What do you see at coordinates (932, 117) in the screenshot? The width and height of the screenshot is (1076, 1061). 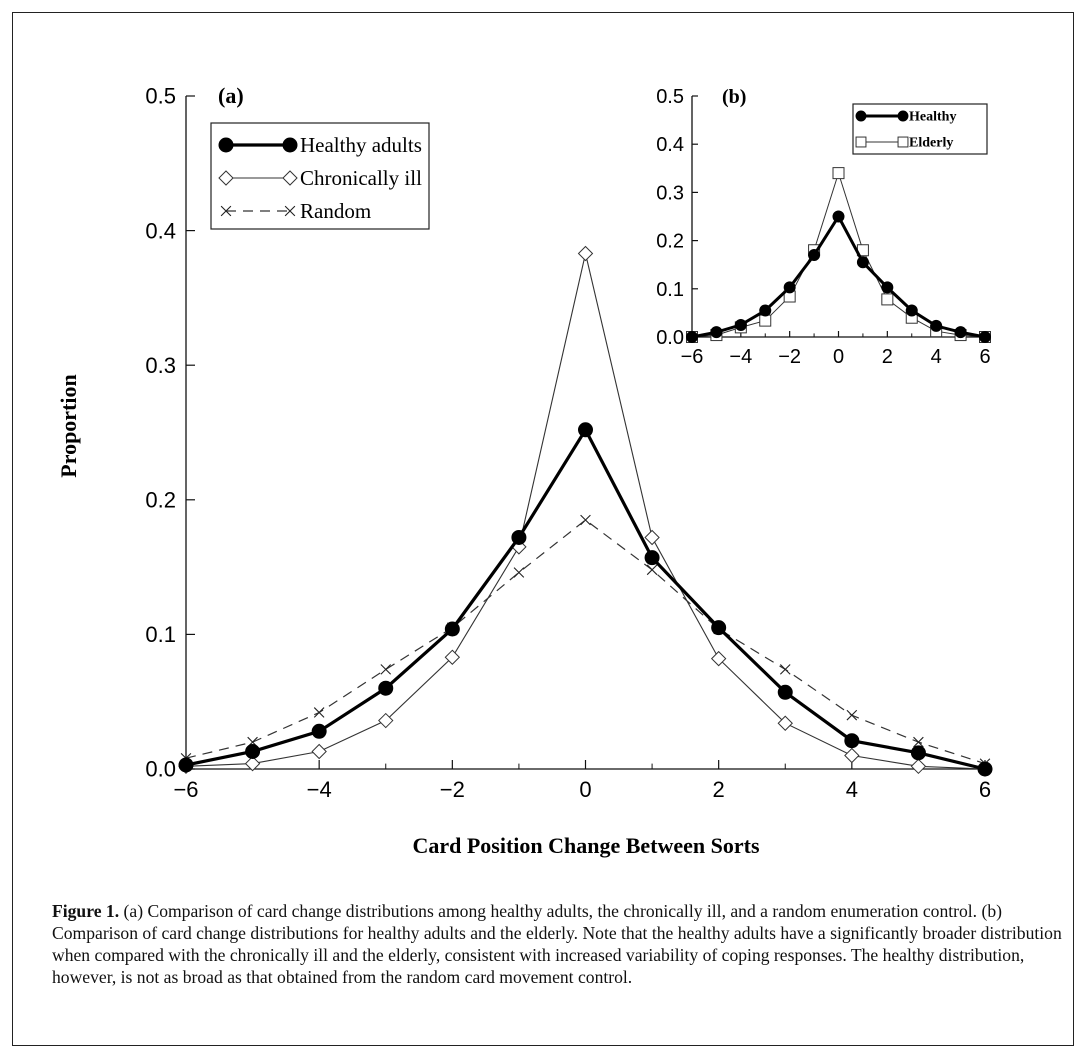 I see `legend-label-healthy: Healthy` at bounding box center [932, 117].